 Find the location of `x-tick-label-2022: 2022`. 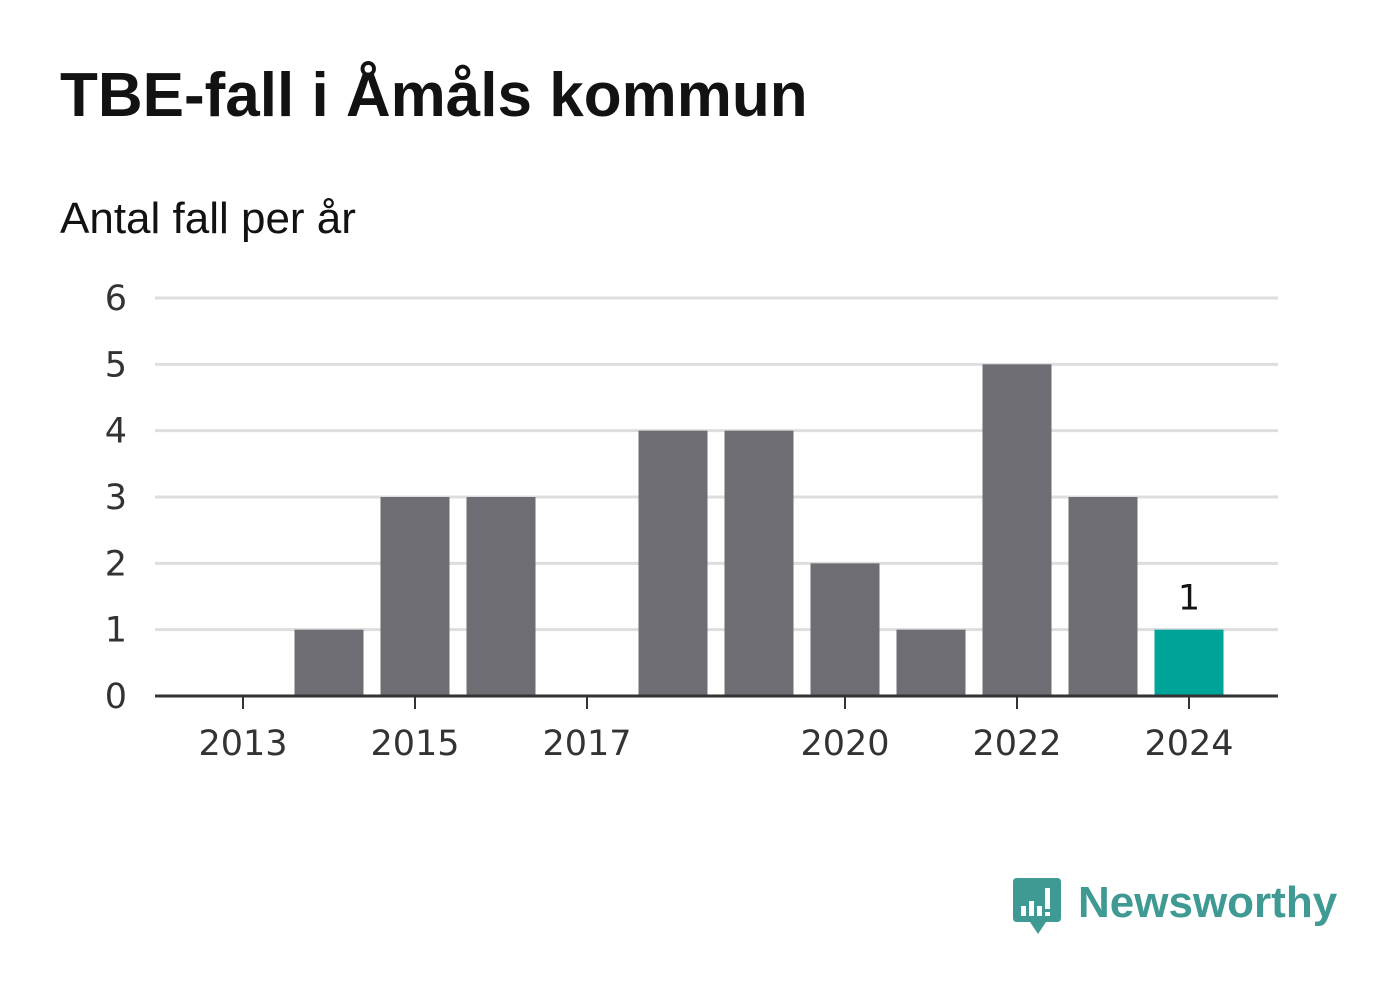

x-tick-label-2022: 2022 is located at coordinates (1016, 744).